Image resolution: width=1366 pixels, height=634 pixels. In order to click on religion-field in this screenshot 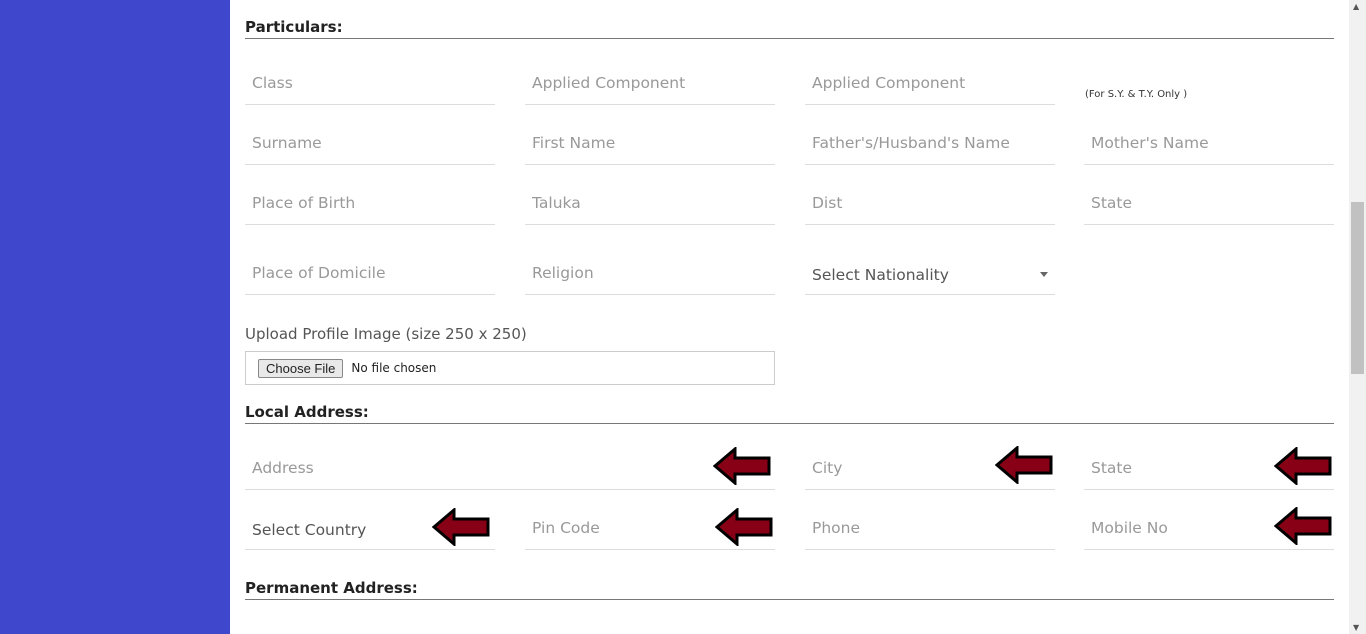, I will do `click(650, 273)`.